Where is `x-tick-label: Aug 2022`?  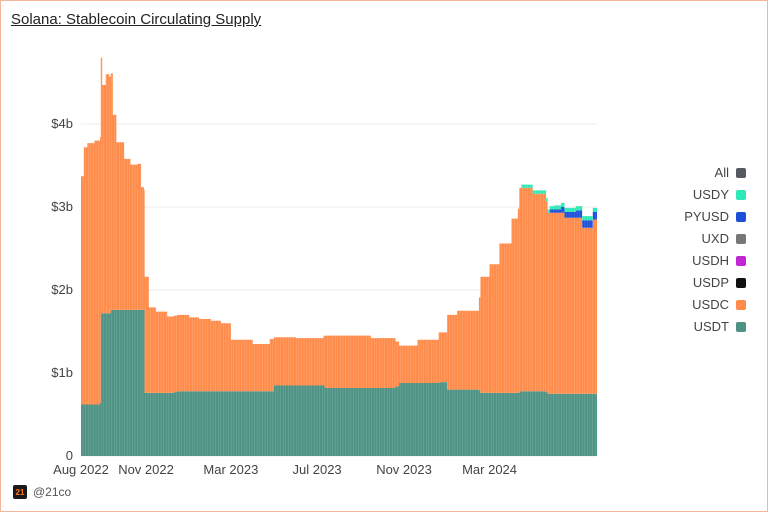 x-tick-label: Aug 2022 is located at coordinates (81, 469).